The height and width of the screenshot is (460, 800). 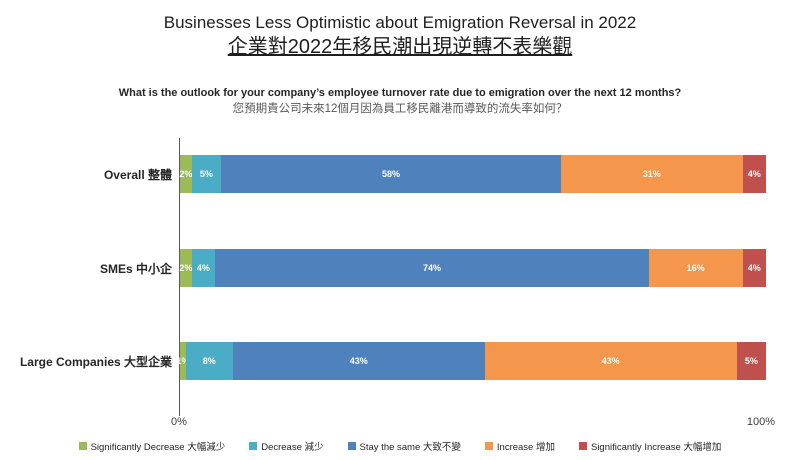 I want to click on legend-label: Significantly Decrease 大幅減少, so click(x=158, y=447).